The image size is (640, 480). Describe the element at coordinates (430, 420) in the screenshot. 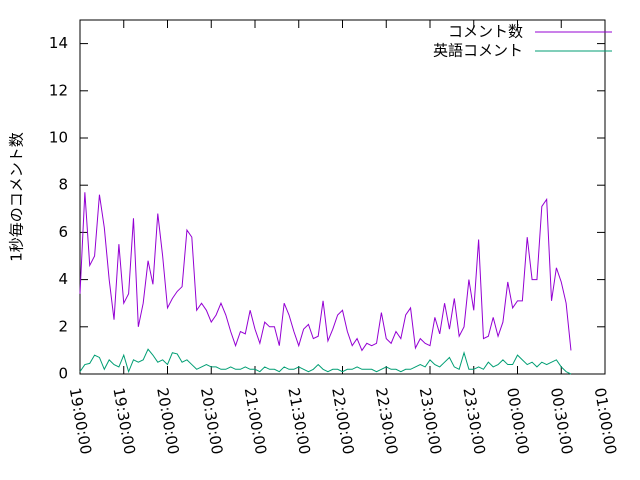

I see `x-tick-label: 23:00:00` at that location.